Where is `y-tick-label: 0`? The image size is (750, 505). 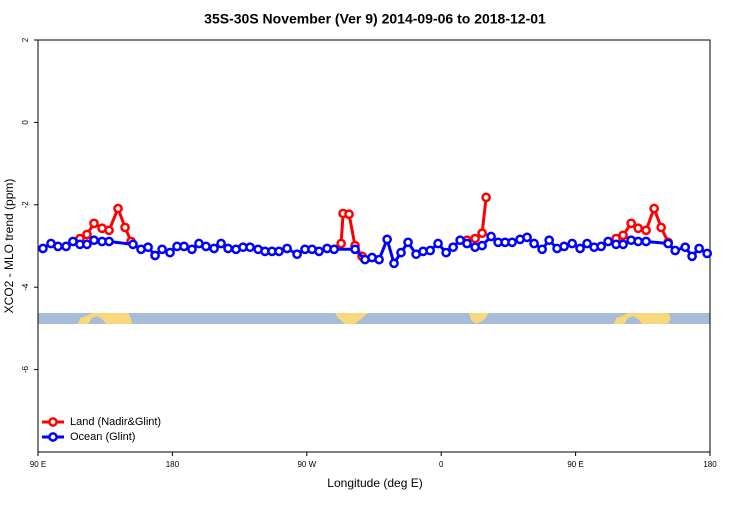 y-tick-label: 0 is located at coordinates (25, 122).